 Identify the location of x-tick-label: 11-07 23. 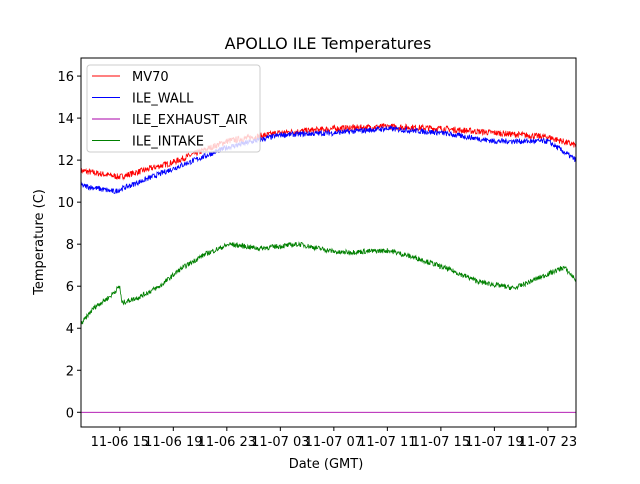
(548, 442).